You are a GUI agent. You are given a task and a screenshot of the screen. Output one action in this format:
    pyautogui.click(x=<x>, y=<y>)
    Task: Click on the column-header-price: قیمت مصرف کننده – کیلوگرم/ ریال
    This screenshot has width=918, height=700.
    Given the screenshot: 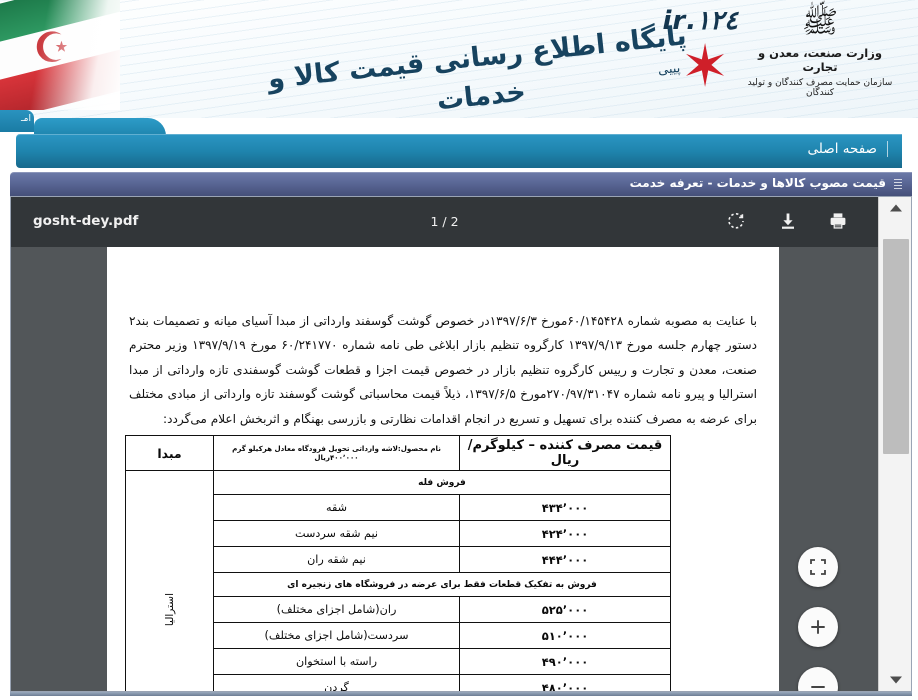 What is the action you would take?
    pyautogui.click(x=565, y=453)
    